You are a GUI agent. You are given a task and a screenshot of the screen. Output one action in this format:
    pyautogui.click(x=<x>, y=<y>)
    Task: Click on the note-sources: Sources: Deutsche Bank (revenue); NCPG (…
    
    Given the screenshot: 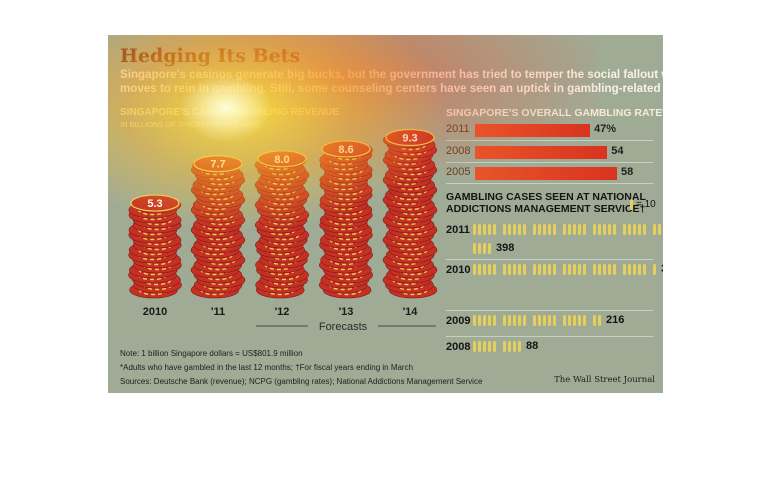 What is the action you would take?
    pyautogui.click(x=301, y=381)
    